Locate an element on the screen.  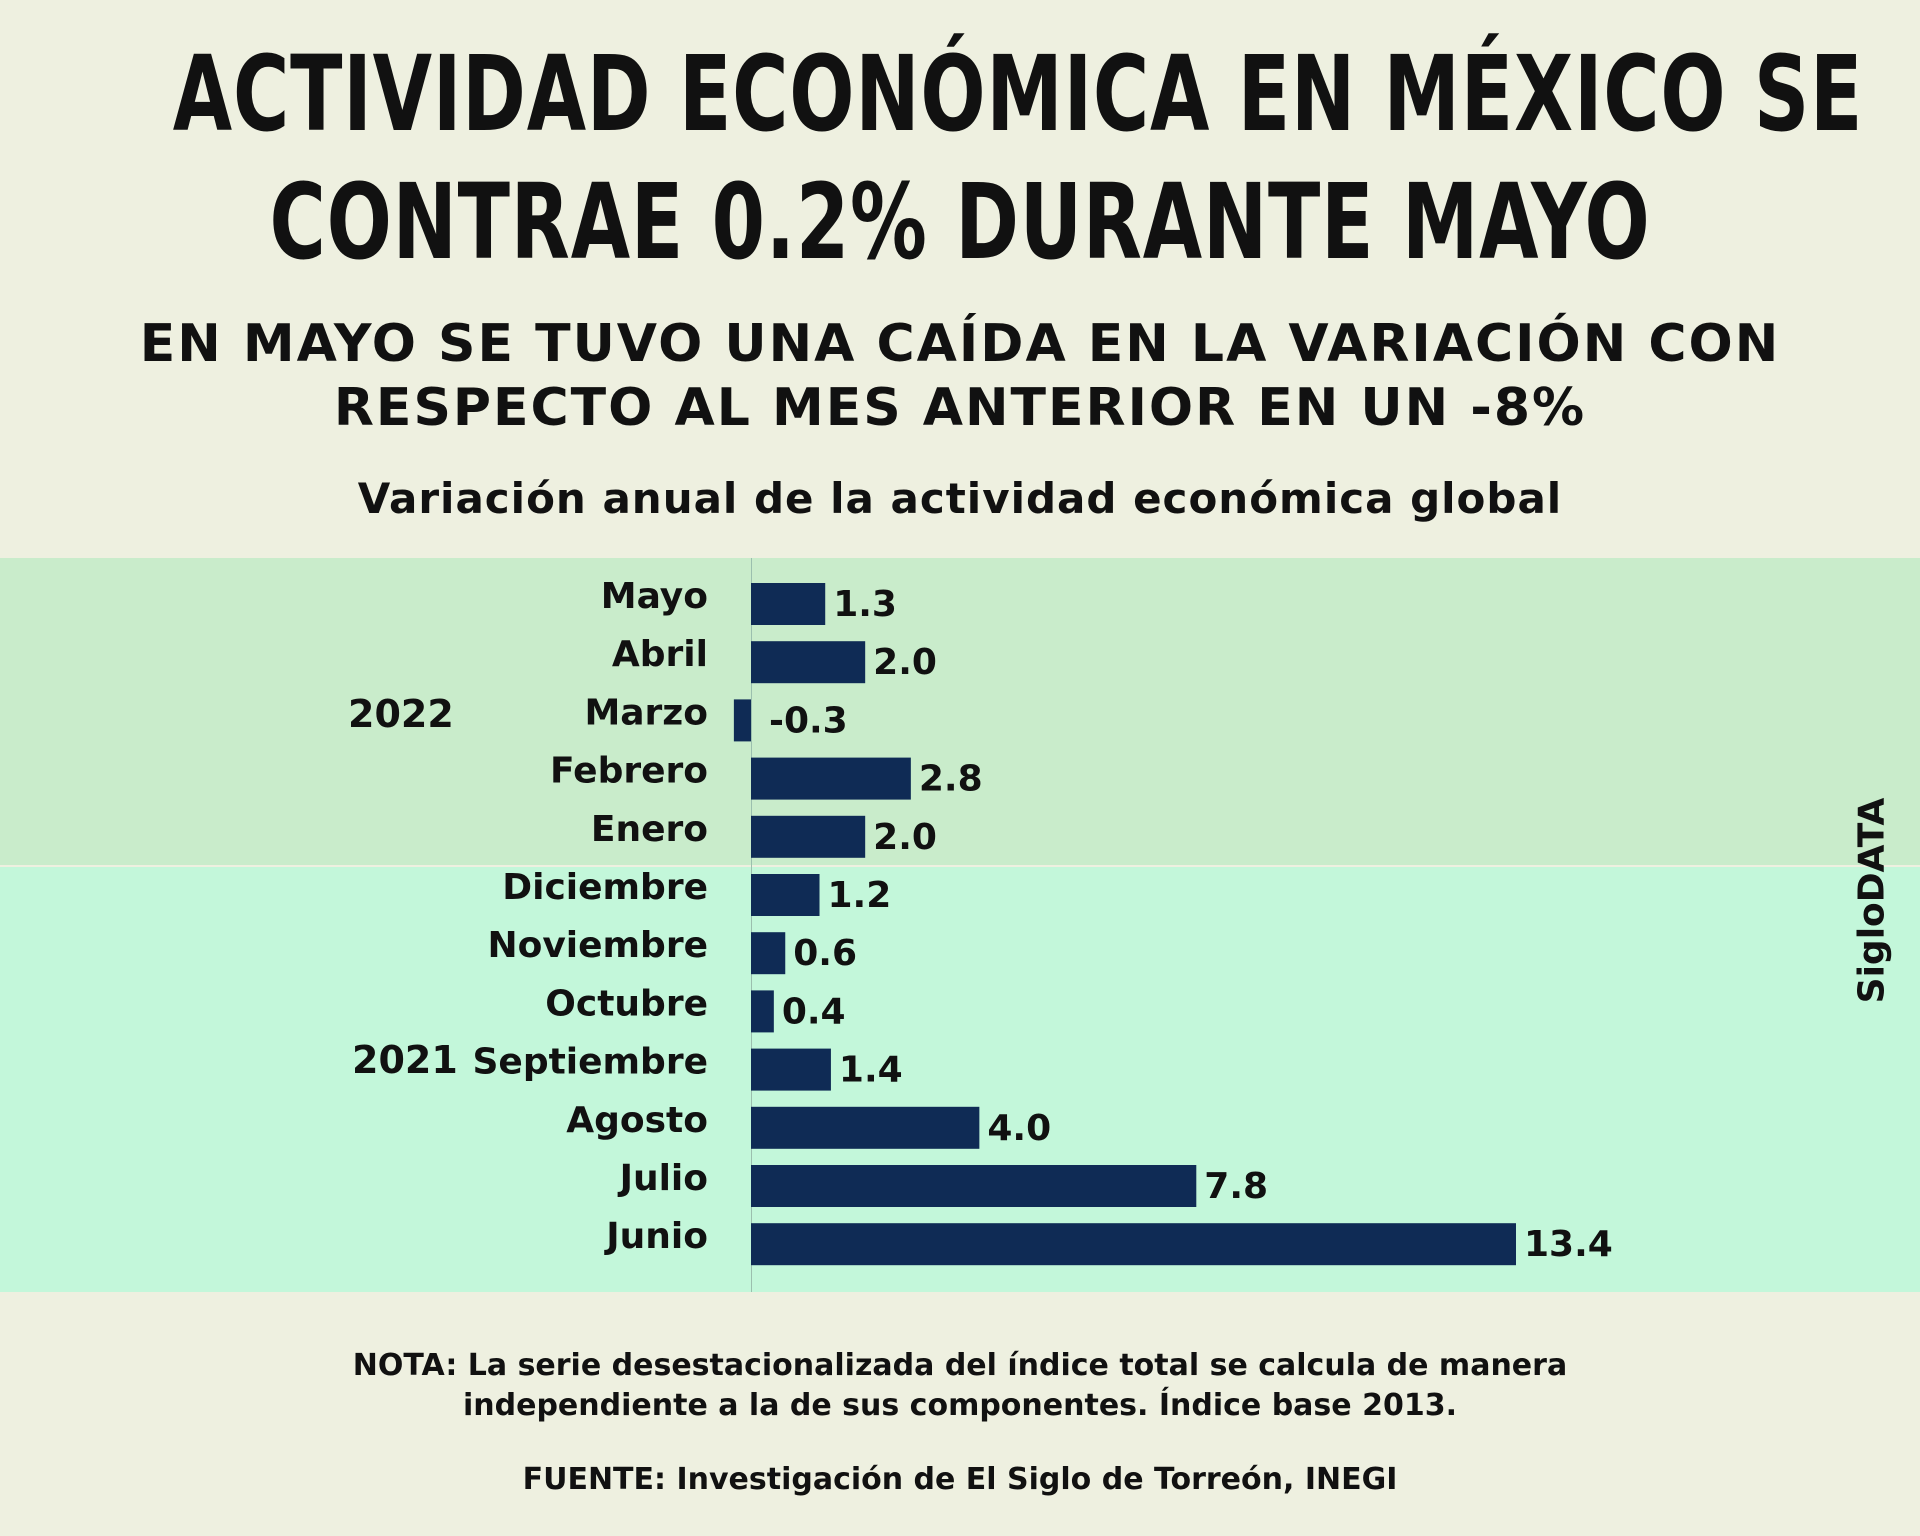
bar-junio is located at coordinates (1133, 1244).